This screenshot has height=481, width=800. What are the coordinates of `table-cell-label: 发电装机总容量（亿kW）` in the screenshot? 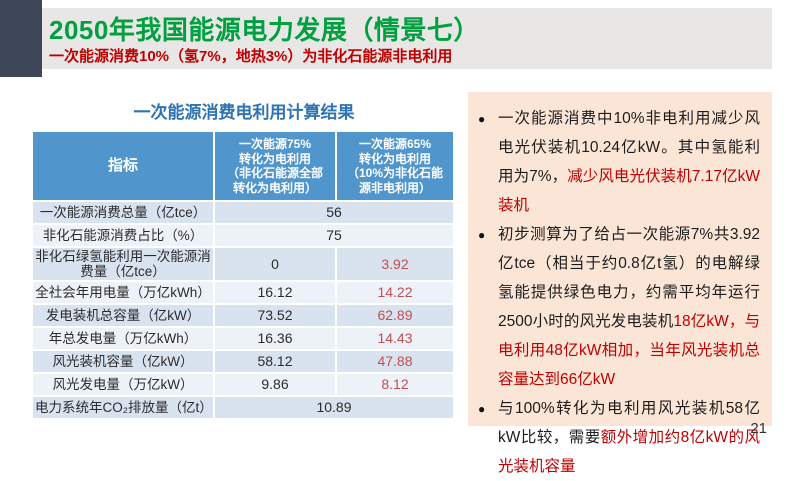 It's located at (123, 315).